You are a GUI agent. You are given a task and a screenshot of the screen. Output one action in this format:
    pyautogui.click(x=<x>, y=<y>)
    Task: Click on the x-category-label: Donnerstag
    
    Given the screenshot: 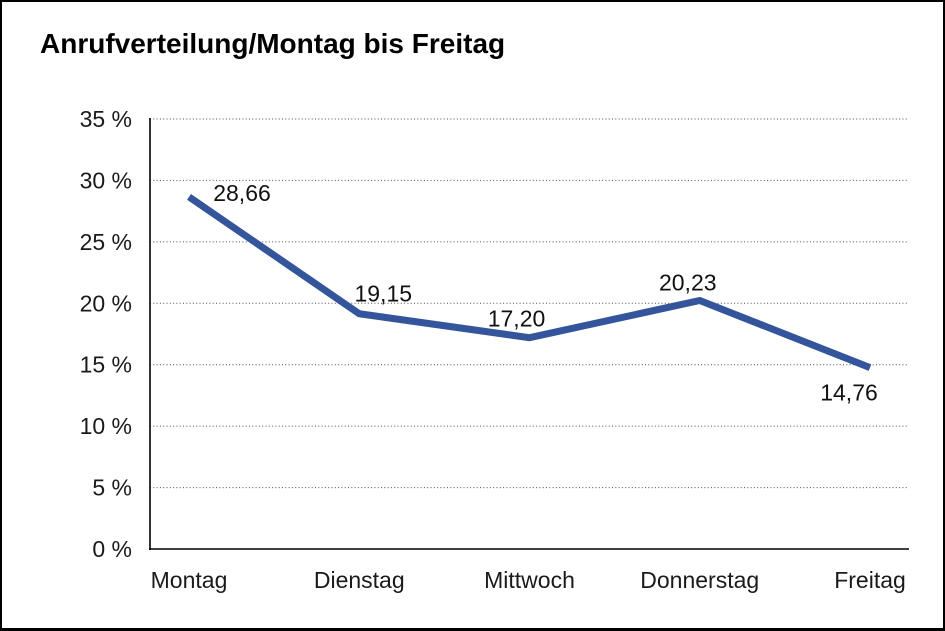 What is the action you would take?
    pyautogui.click(x=699, y=580)
    